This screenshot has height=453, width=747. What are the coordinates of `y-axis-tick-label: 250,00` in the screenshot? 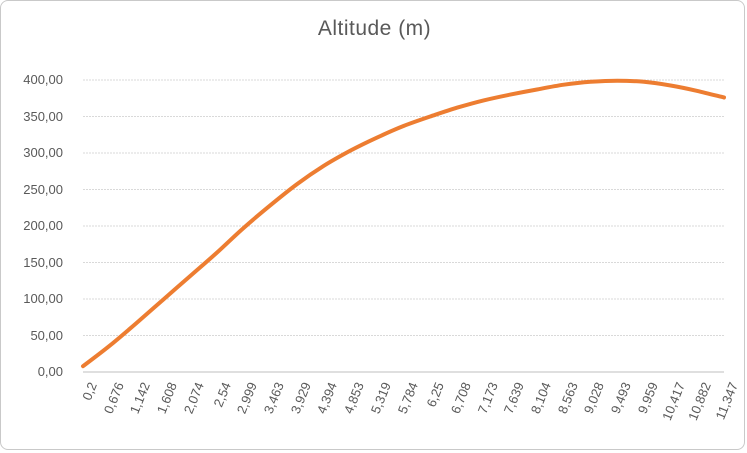 It's located at (43, 189).